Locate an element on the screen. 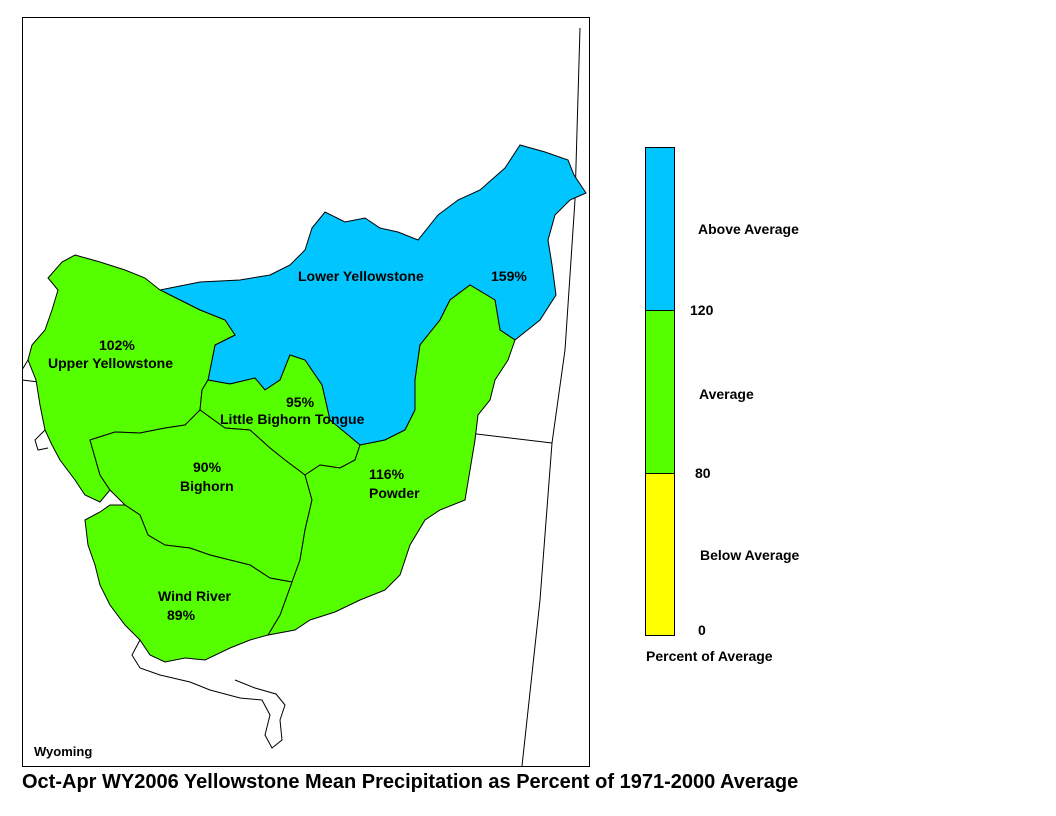 The height and width of the screenshot is (816, 1056). label-little-bighorn-tongue-percent: 95% is located at coordinates (300, 402).